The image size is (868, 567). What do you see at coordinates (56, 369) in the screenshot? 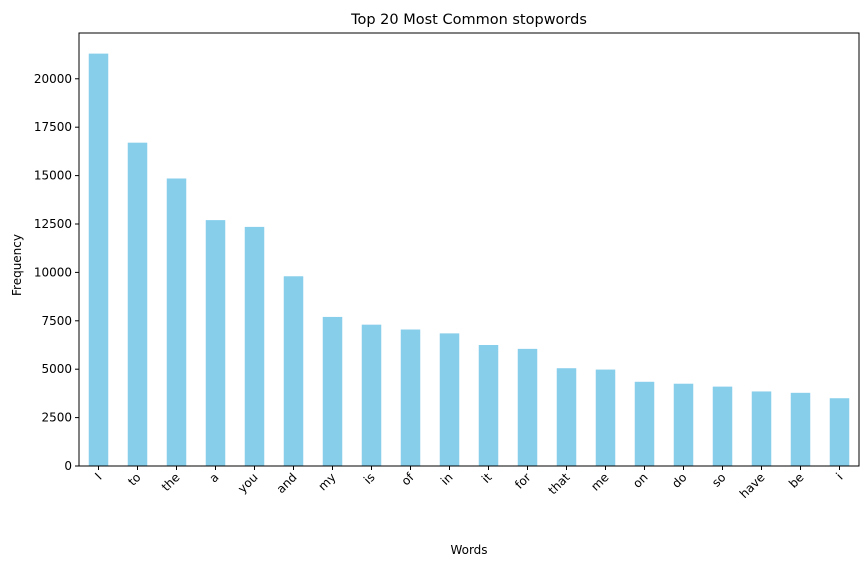
I see `y-tick-label: 5000` at bounding box center [56, 369].